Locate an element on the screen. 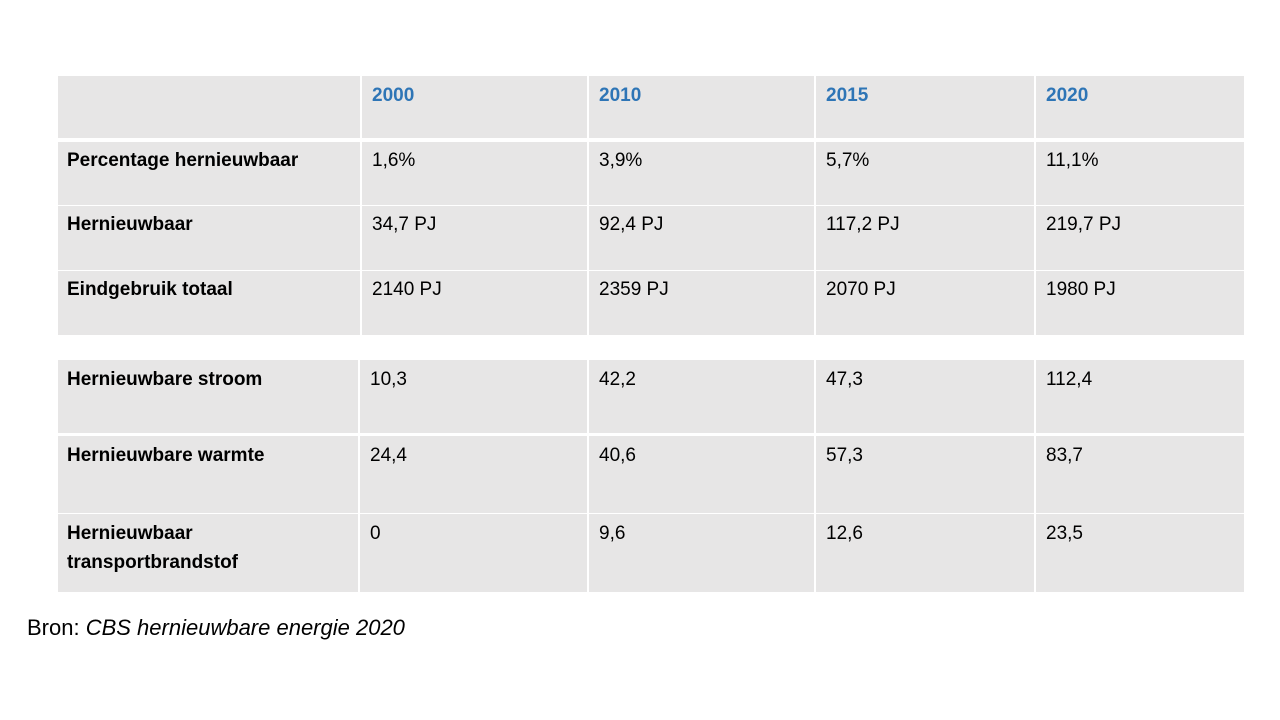 Image resolution: width=1280 pixels, height=720 pixels. cell-value: 40,6 is located at coordinates (700, 474).